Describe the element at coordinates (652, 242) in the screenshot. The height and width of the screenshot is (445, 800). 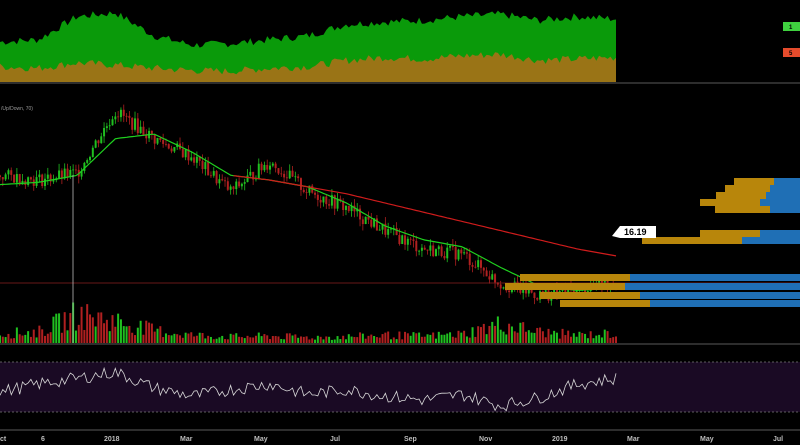
I see `volume-profile` at that location.